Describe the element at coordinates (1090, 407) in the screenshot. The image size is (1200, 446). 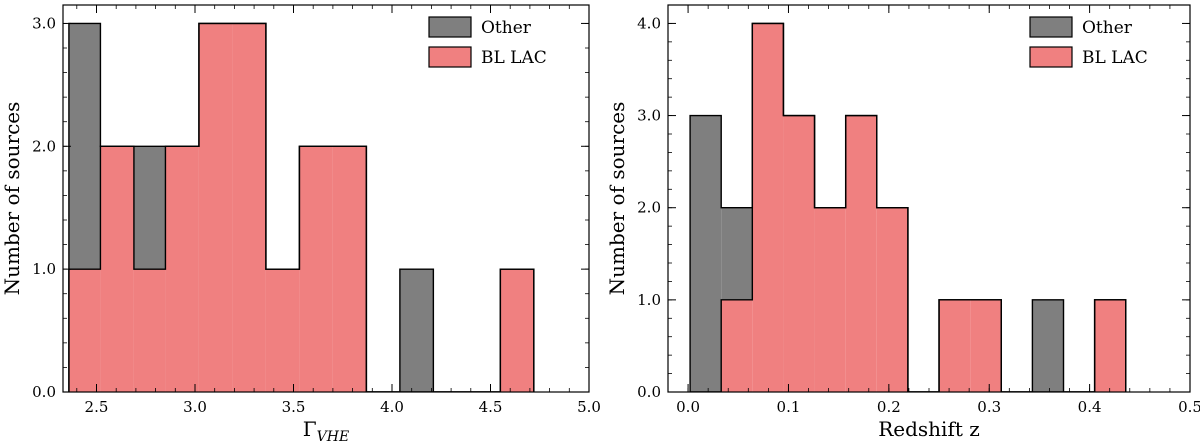
I see `x-tick-label: 0.4` at that location.